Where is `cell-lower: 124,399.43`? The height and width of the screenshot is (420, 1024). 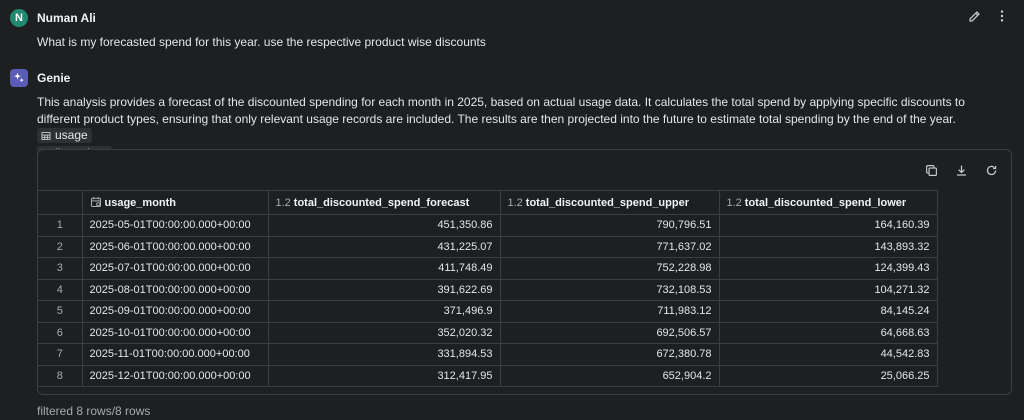 cell-lower: 124,399.43 is located at coordinates (828, 268).